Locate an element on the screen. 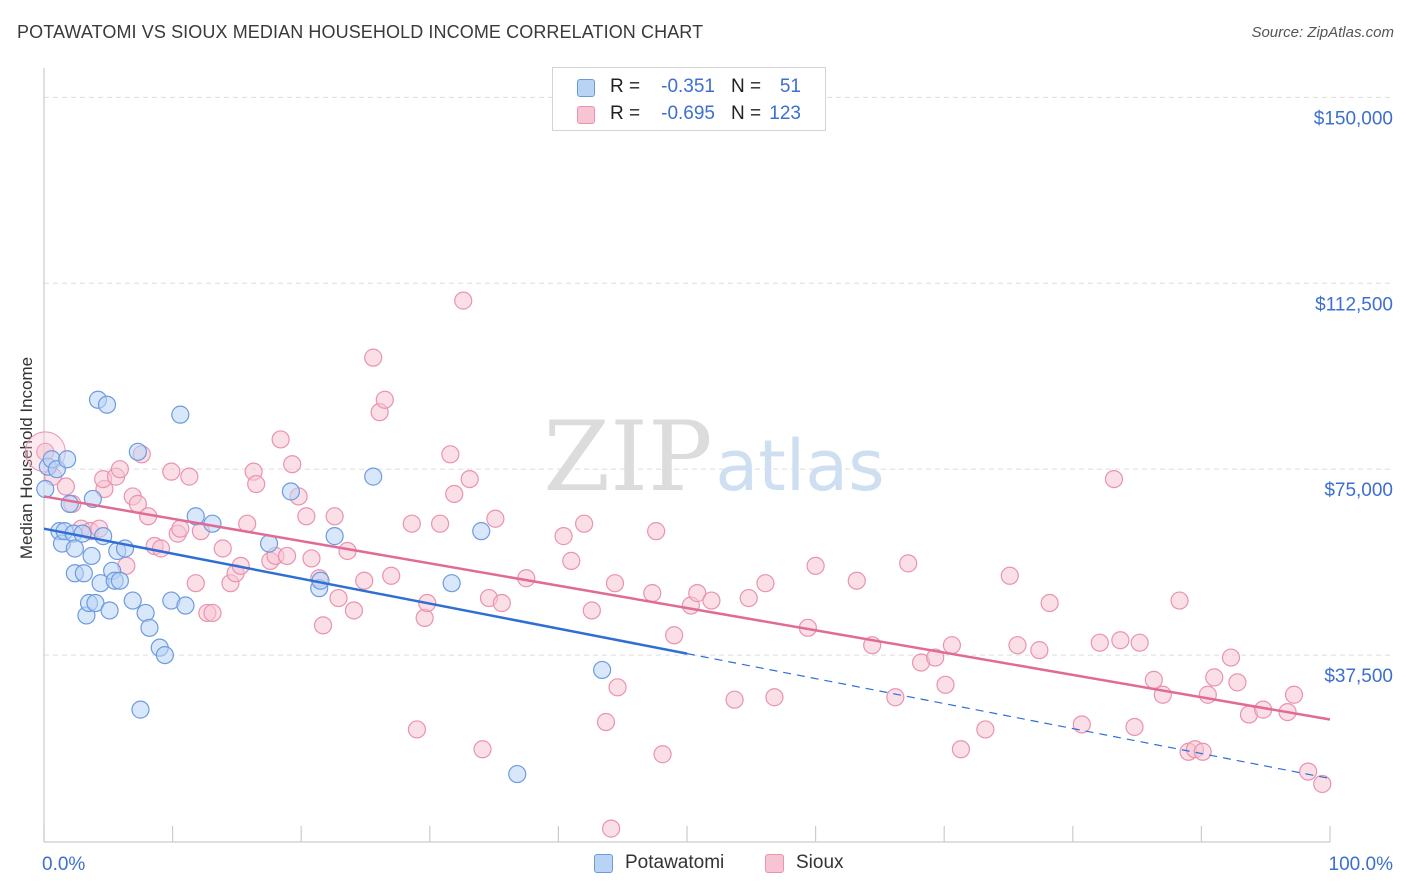 The height and width of the screenshot is (892, 1406). legend-n-key: N = is located at coordinates (746, 86).